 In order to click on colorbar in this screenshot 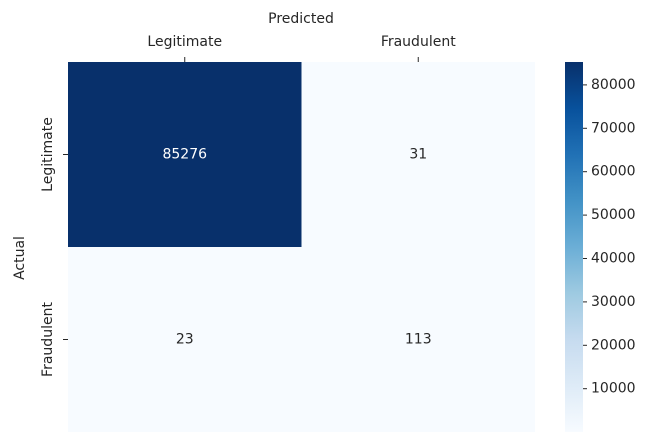, I will do `click(574, 247)`.